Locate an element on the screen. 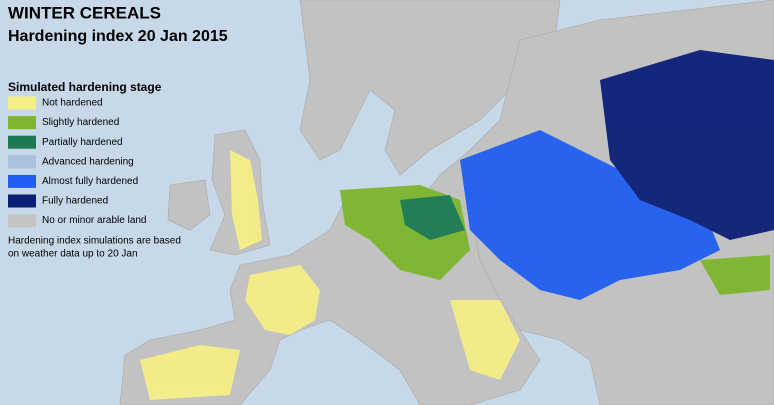 The width and height of the screenshot is (774, 405). legend-label: Slightly hardened is located at coordinates (80, 122).